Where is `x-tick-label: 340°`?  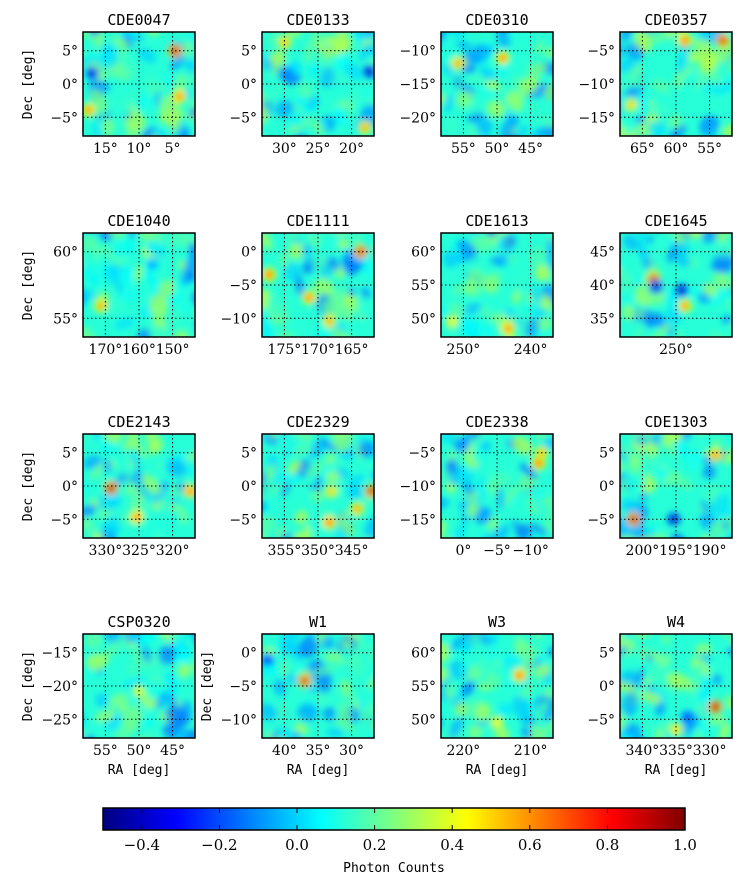
x-tick-label: 340° is located at coordinates (643, 751).